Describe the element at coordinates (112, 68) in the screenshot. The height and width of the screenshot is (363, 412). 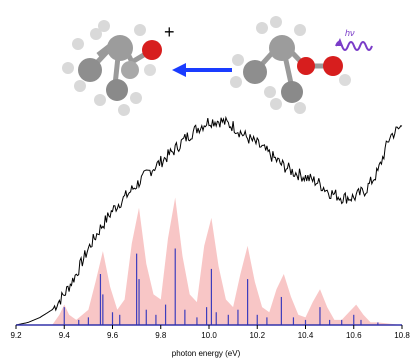
I see `molecule-cation-drawing` at that location.